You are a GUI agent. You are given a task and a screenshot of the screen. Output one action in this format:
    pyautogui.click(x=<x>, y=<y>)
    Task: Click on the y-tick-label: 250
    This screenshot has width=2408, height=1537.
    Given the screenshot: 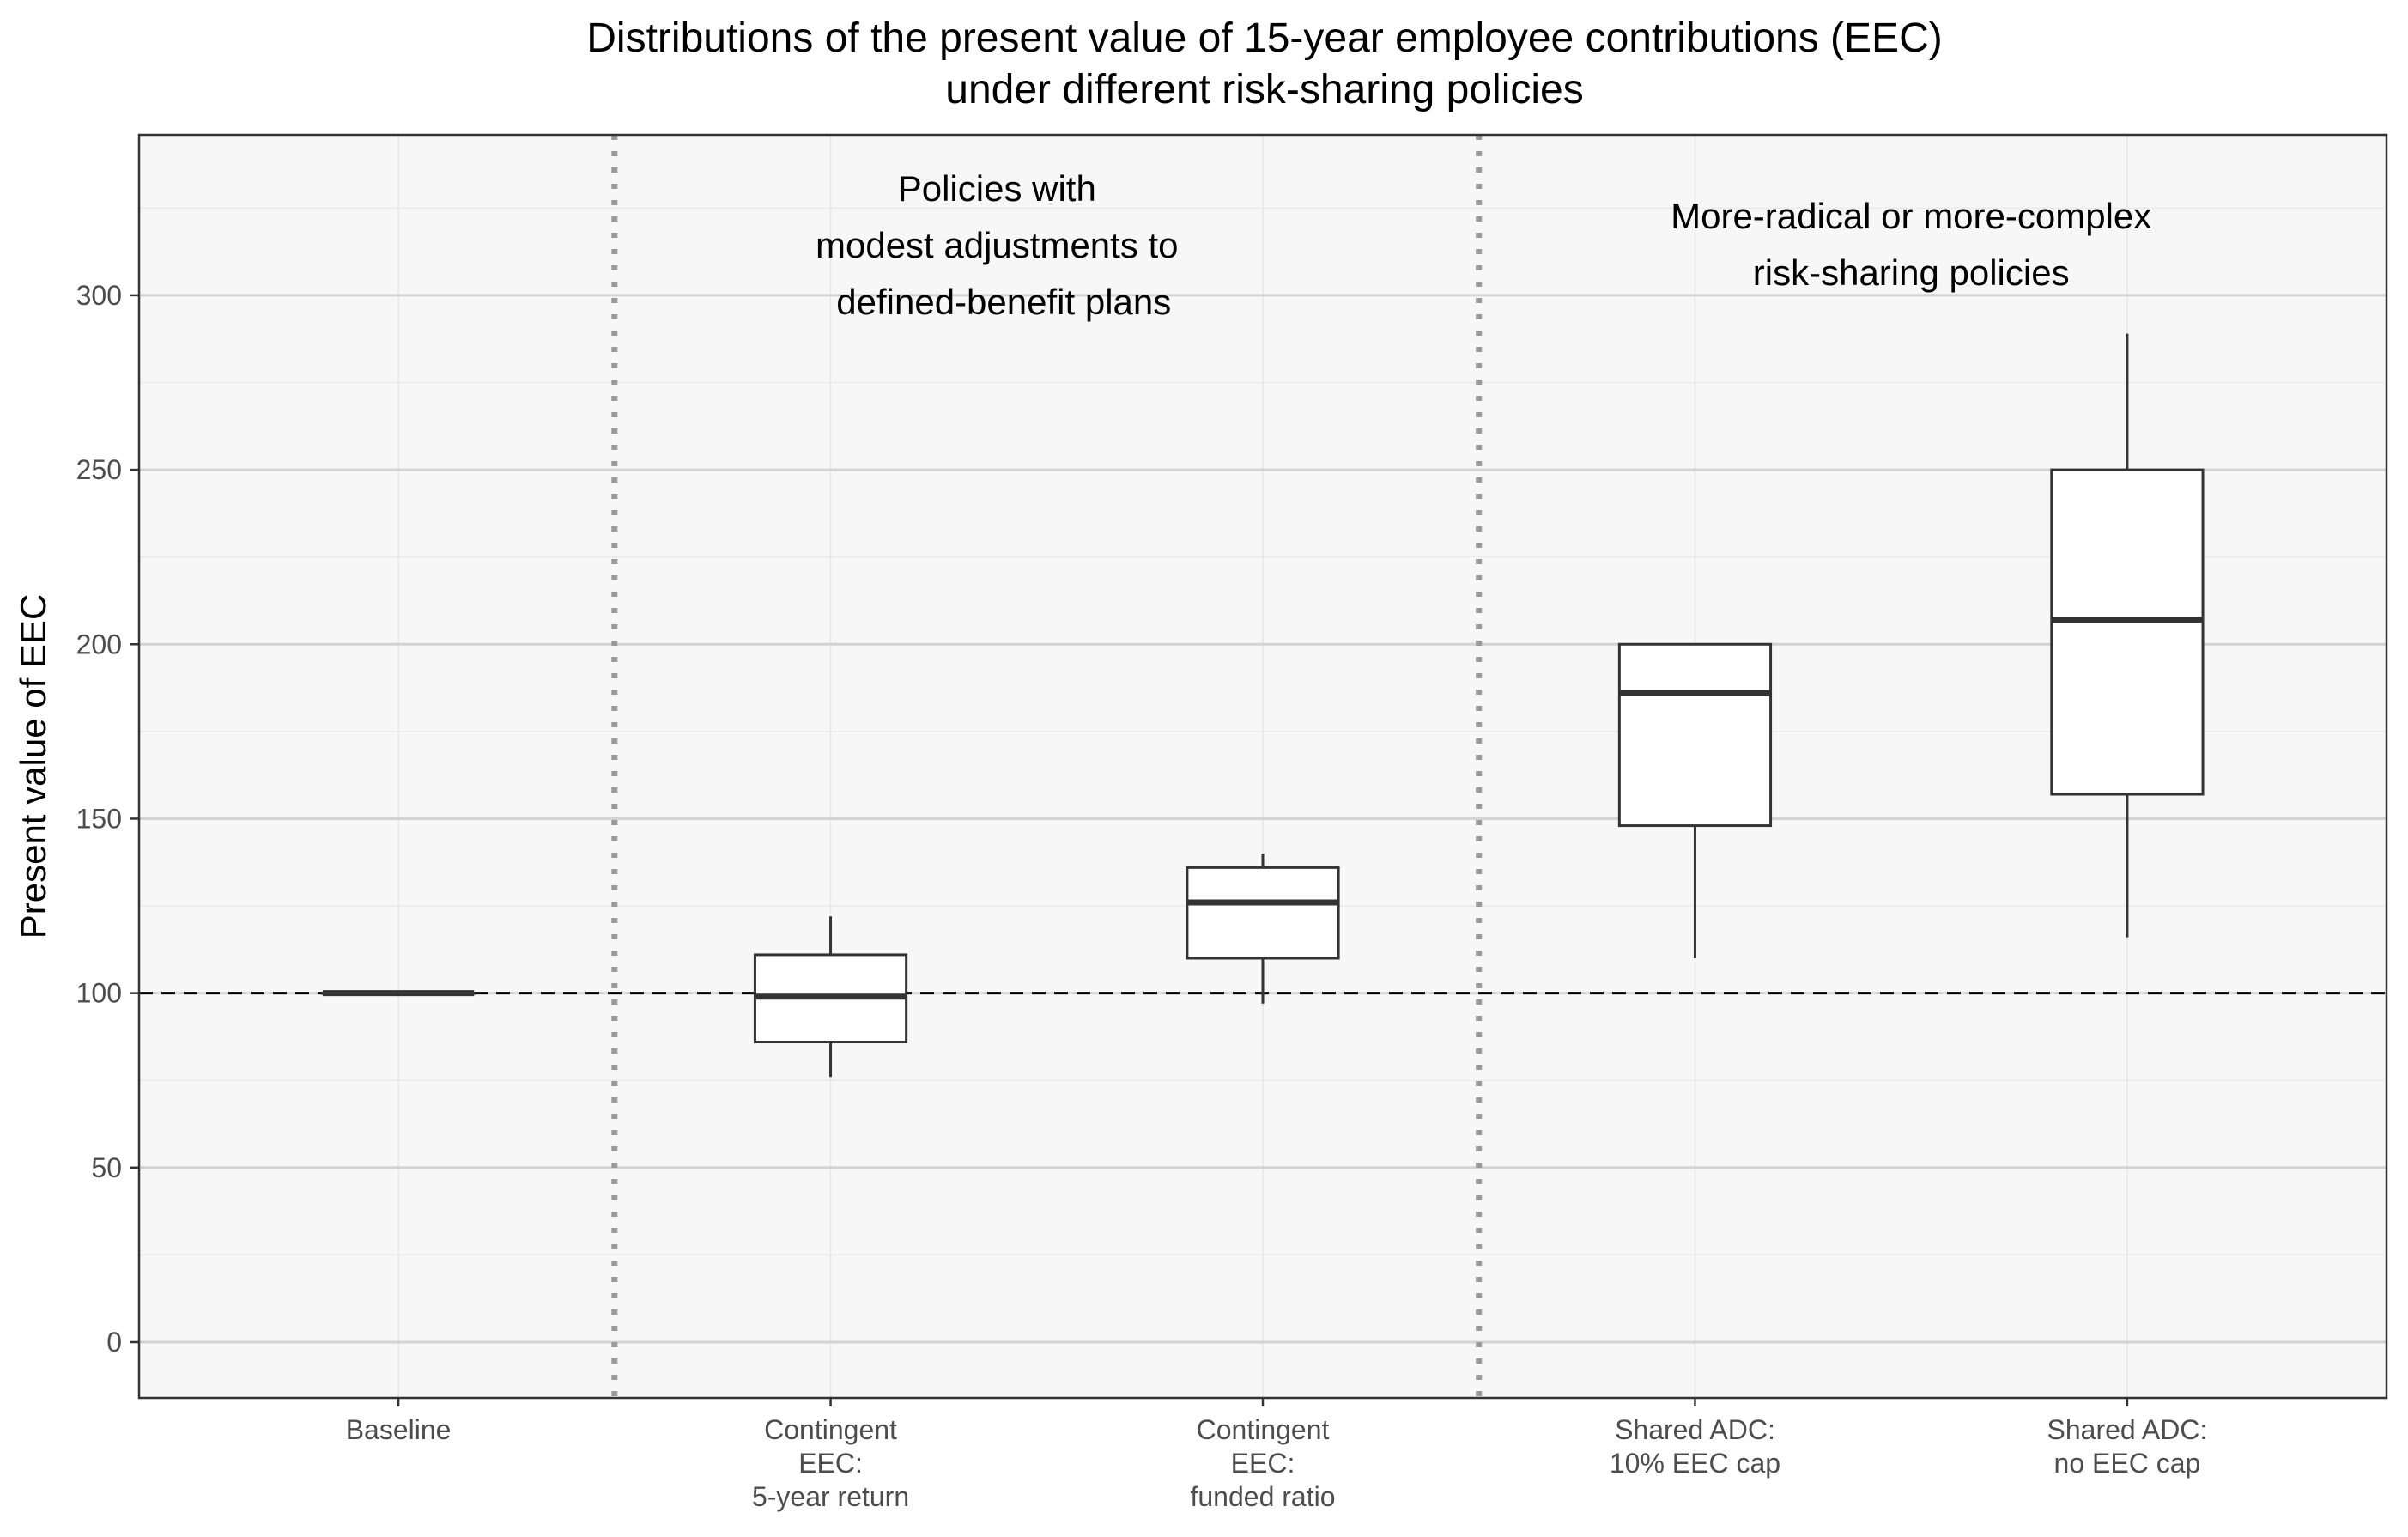 What is the action you would take?
    pyautogui.click(x=99, y=470)
    